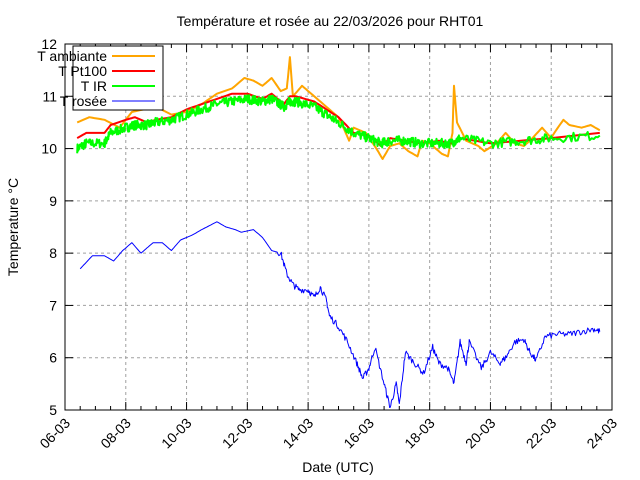 Image resolution: width=640 pixels, height=480 pixels. Describe the element at coordinates (49, 44) in the screenshot. I see `y-tick-label: 12` at that location.